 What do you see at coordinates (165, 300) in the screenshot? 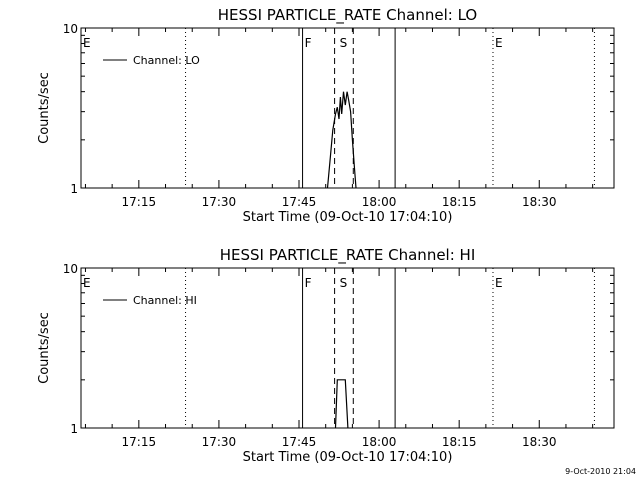
I see `legend-label: Channel: HI` at bounding box center [165, 300].